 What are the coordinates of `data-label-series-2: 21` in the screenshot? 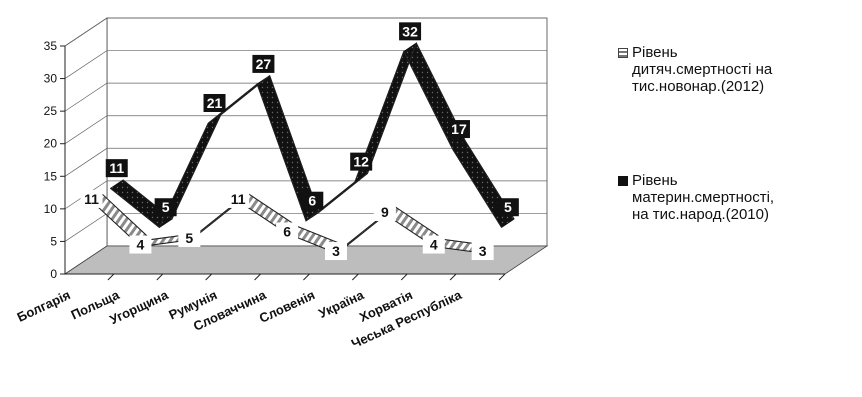 It's located at (215, 103).